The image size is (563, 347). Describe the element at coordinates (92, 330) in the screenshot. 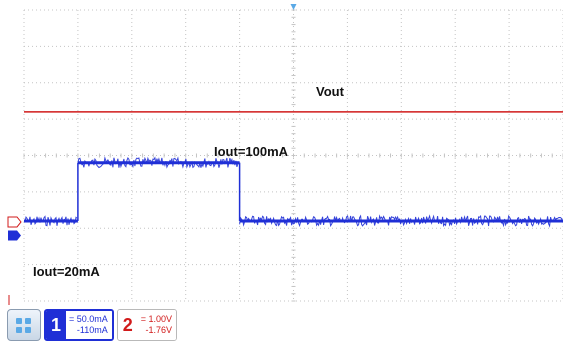

I see `channel-1-offset: -110mA` at that location.